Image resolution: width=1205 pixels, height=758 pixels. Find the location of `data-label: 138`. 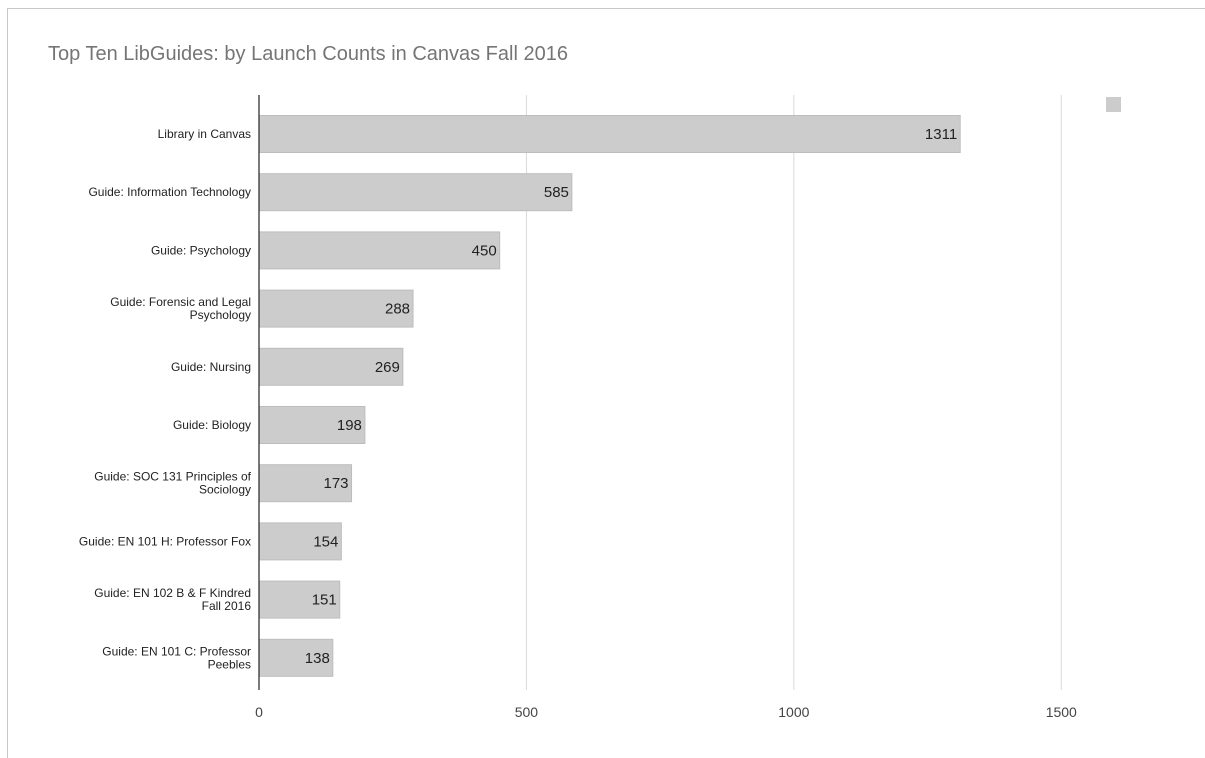

data-label: 138 is located at coordinates (317, 658).